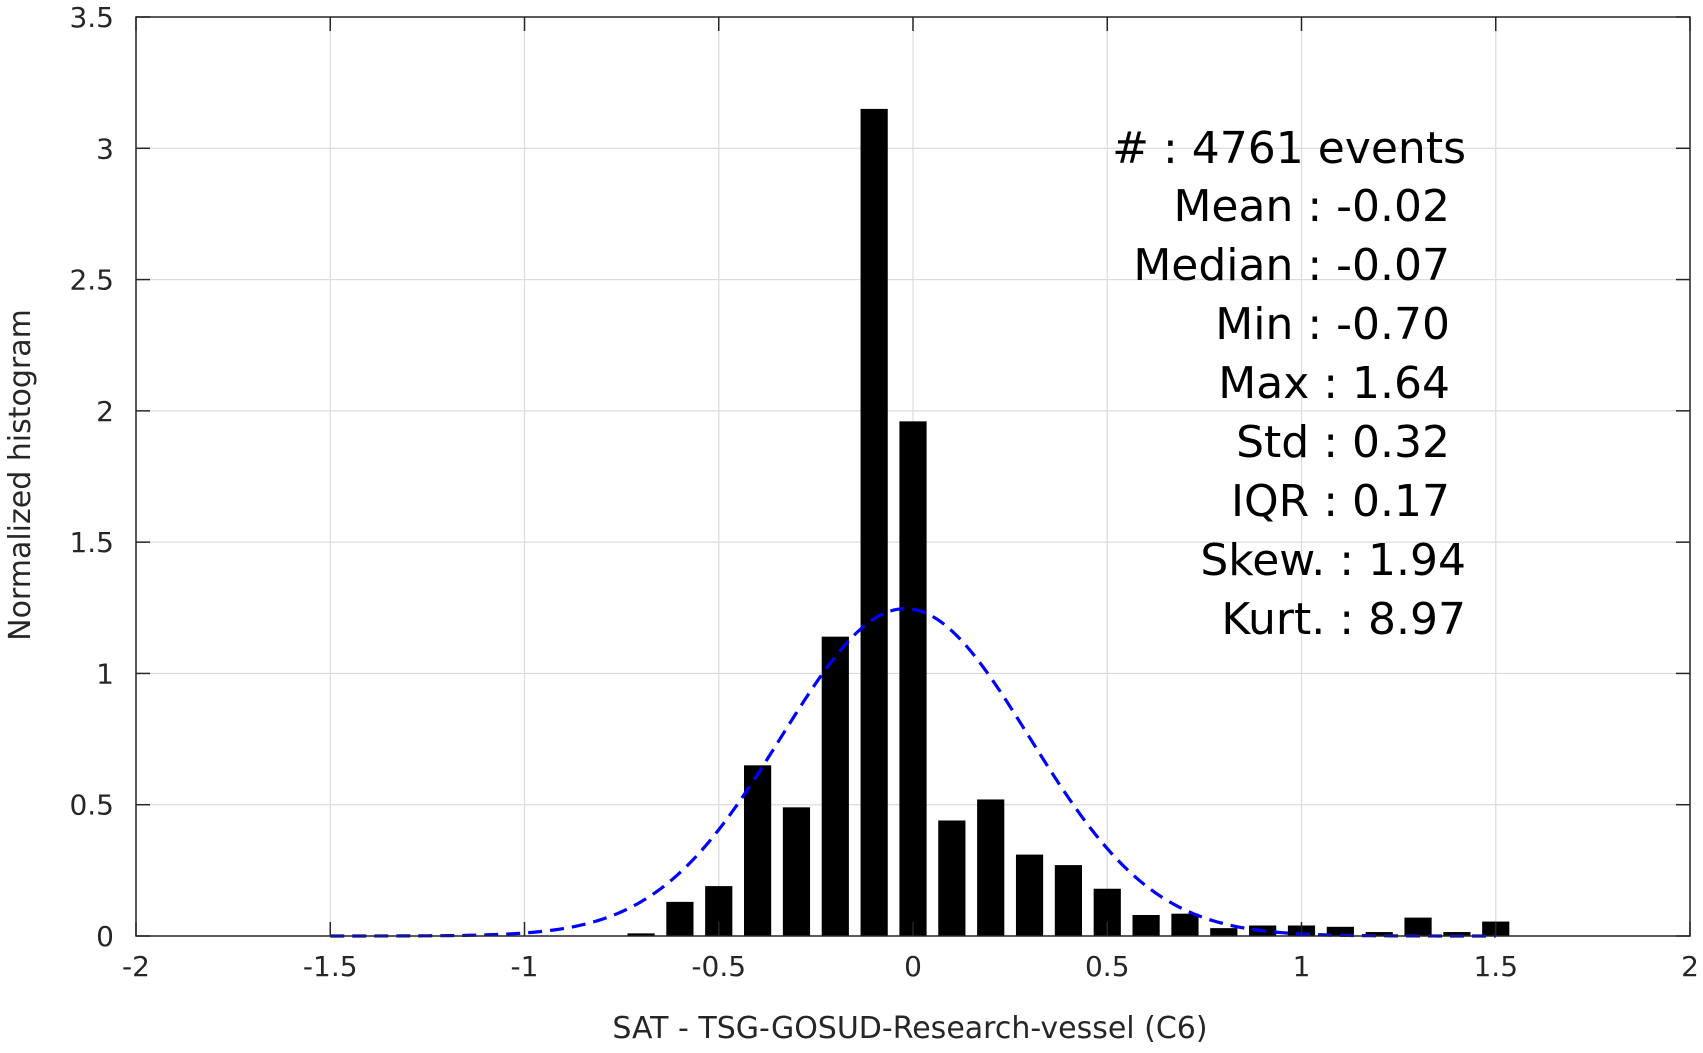  What do you see at coordinates (91, 280) in the screenshot?
I see `y-tick-label: 2.5` at bounding box center [91, 280].